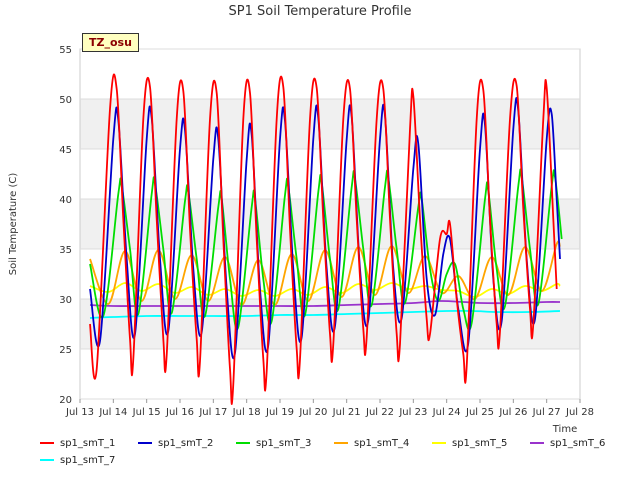 The width and height of the screenshot is (640, 480). I want to click on legend-label: sp1_smT_5, so click(480, 443).